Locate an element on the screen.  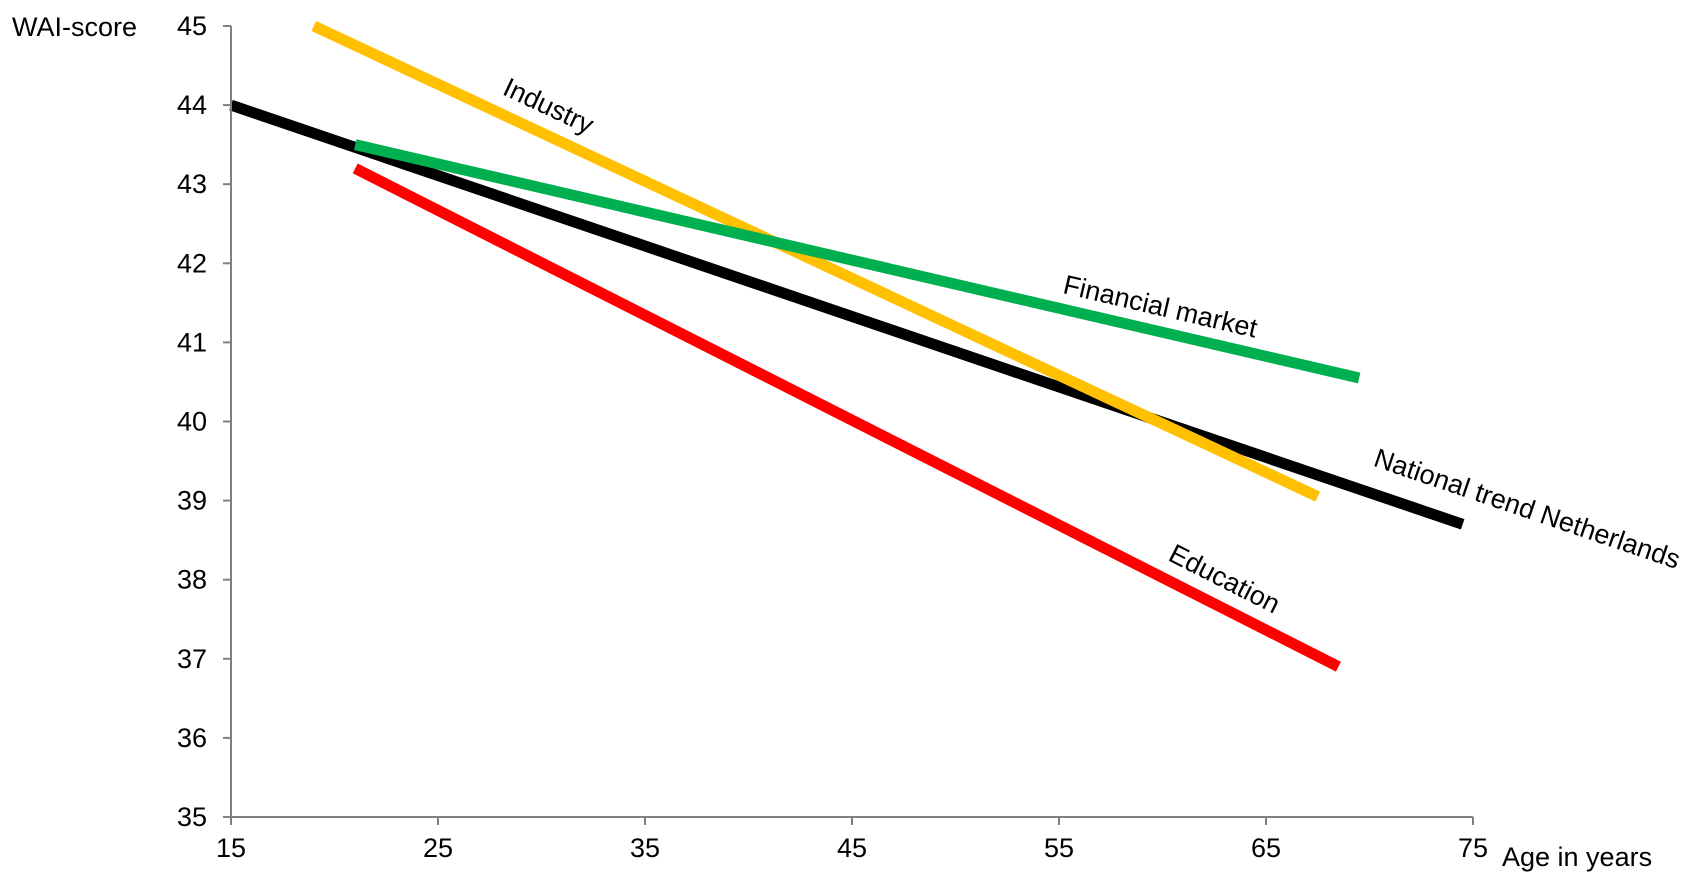
series-label-industry: Industry is located at coordinates (549, 106).